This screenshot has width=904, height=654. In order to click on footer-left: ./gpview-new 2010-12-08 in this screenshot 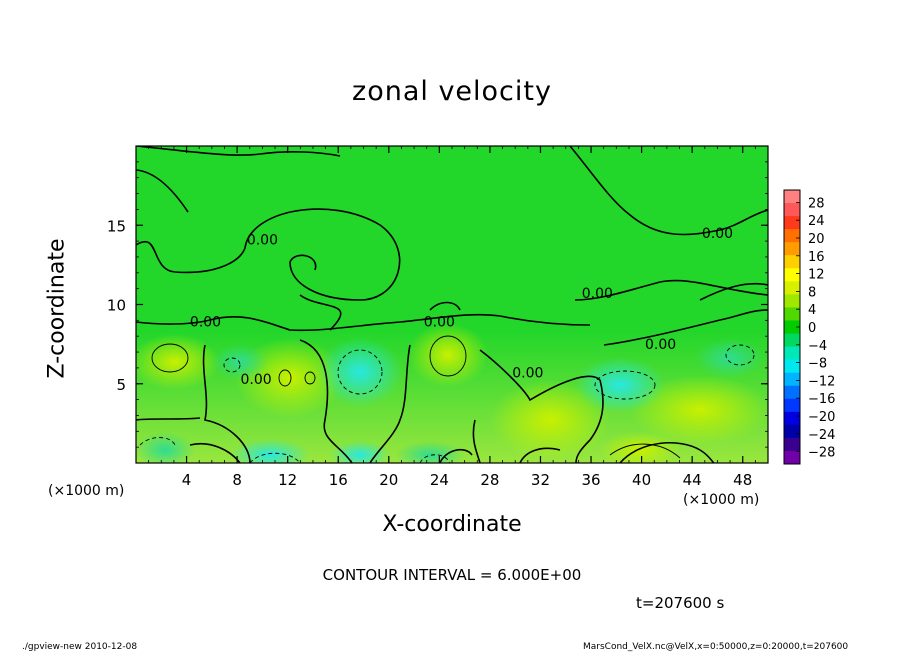, I will do `click(80, 647)`.